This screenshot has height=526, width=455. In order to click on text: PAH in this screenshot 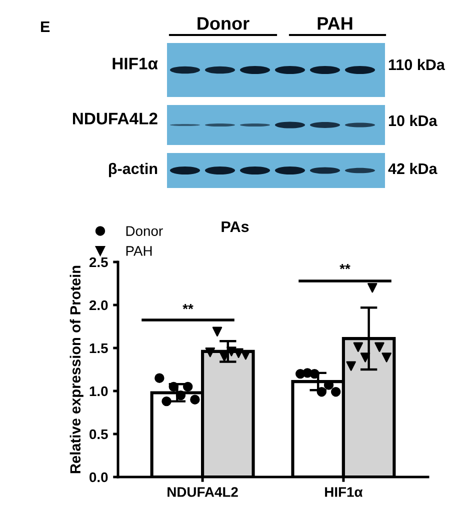, I will do `click(335, 23)`.